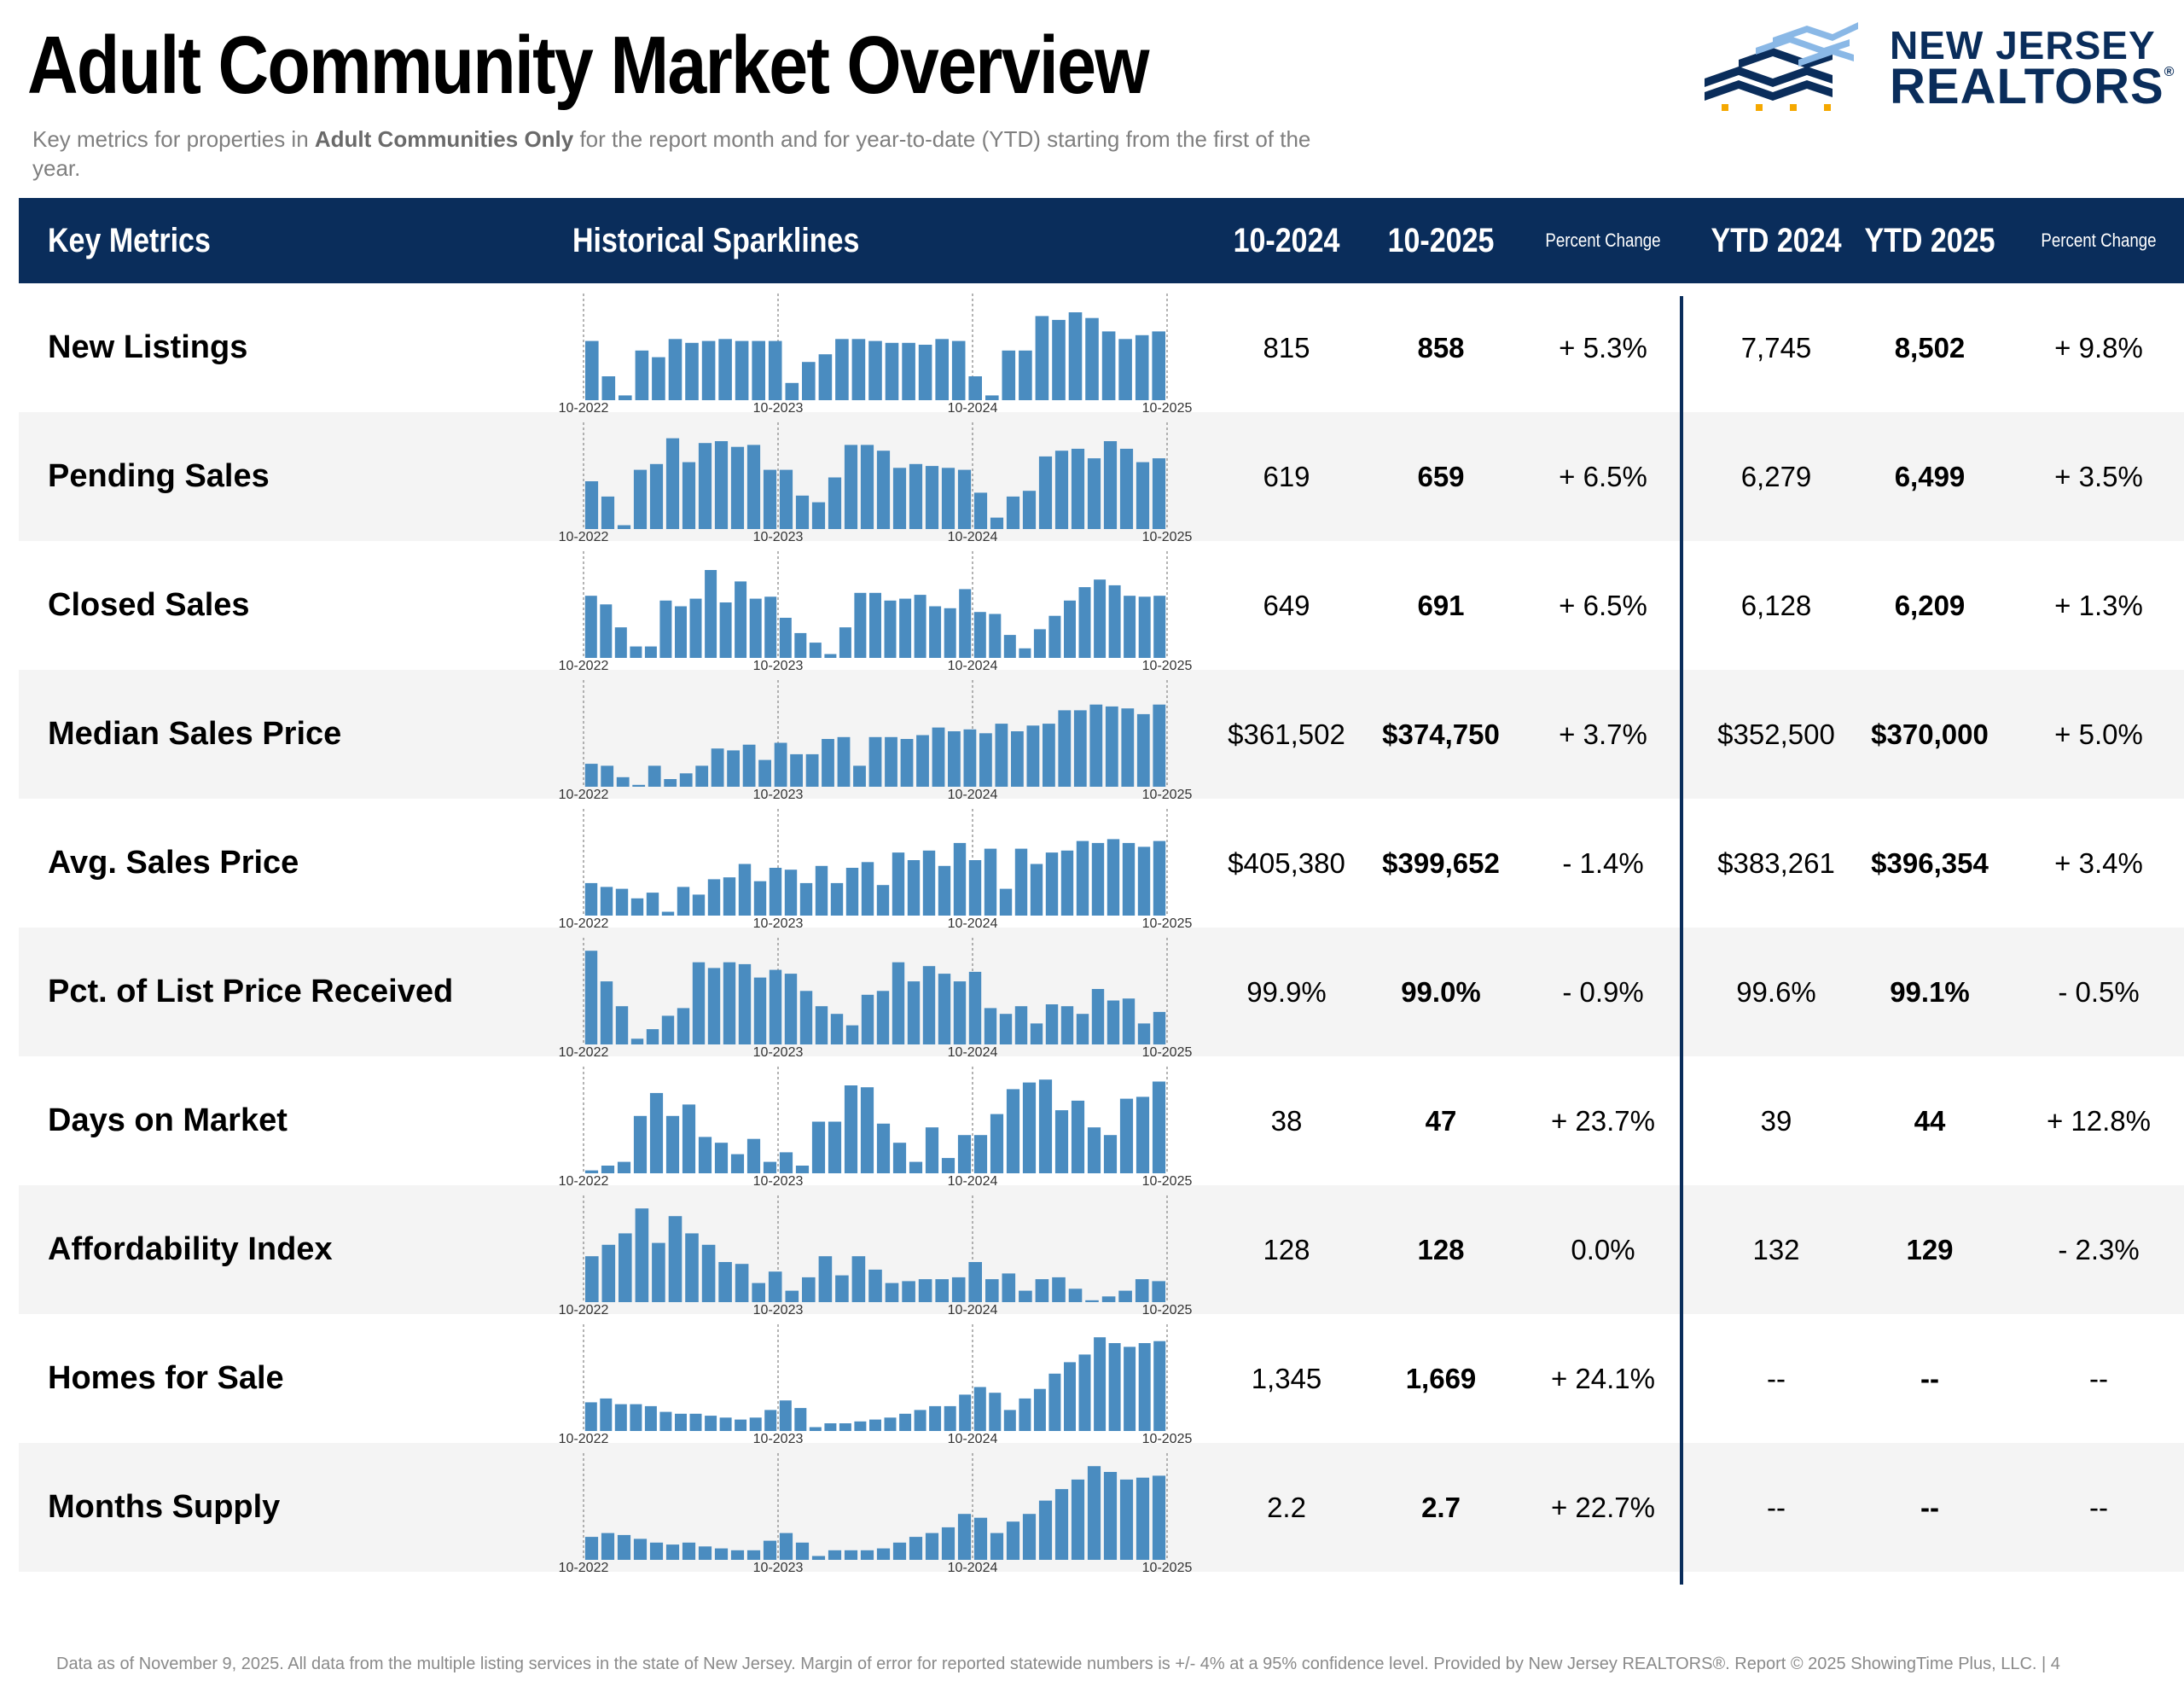  Describe the element at coordinates (2098, 734) in the screenshot. I see `value-ytd-percent-change: + 5.0%` at that location.